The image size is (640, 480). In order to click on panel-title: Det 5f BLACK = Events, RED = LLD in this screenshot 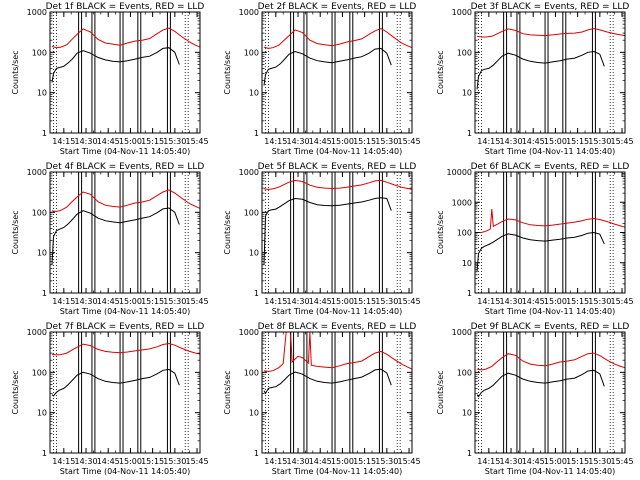, I will do `click(337, 167)`.